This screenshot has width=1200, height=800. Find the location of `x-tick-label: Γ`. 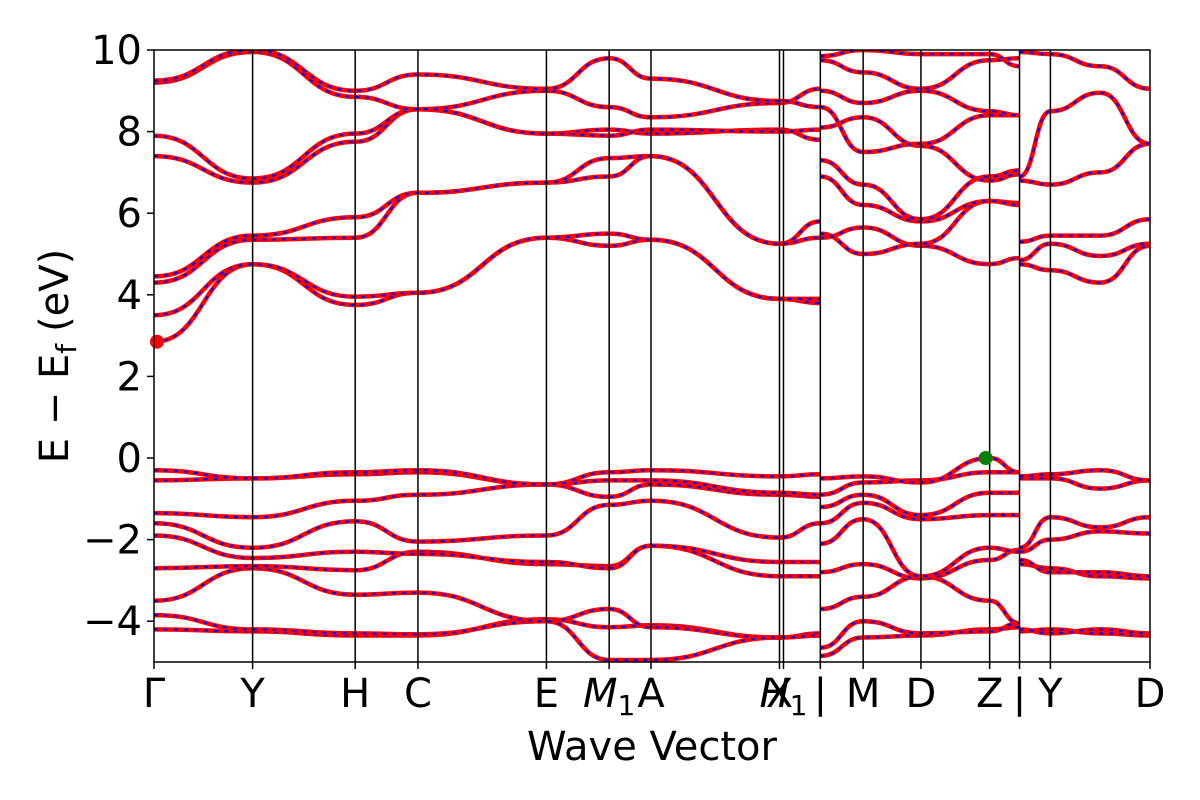

x-tick-label: Γ is located at coordinates (154, 694).